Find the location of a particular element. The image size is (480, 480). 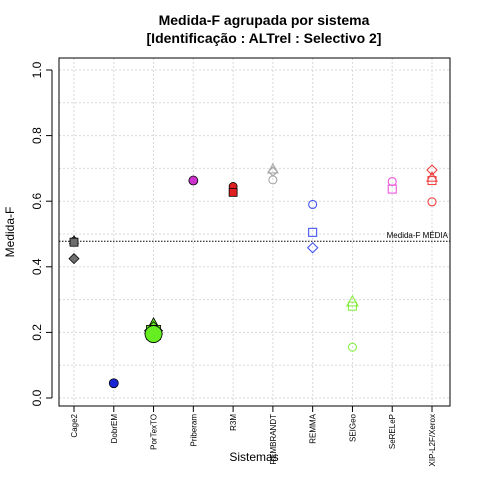

x-tick-label: R3M is located at coordinates (233, 422).